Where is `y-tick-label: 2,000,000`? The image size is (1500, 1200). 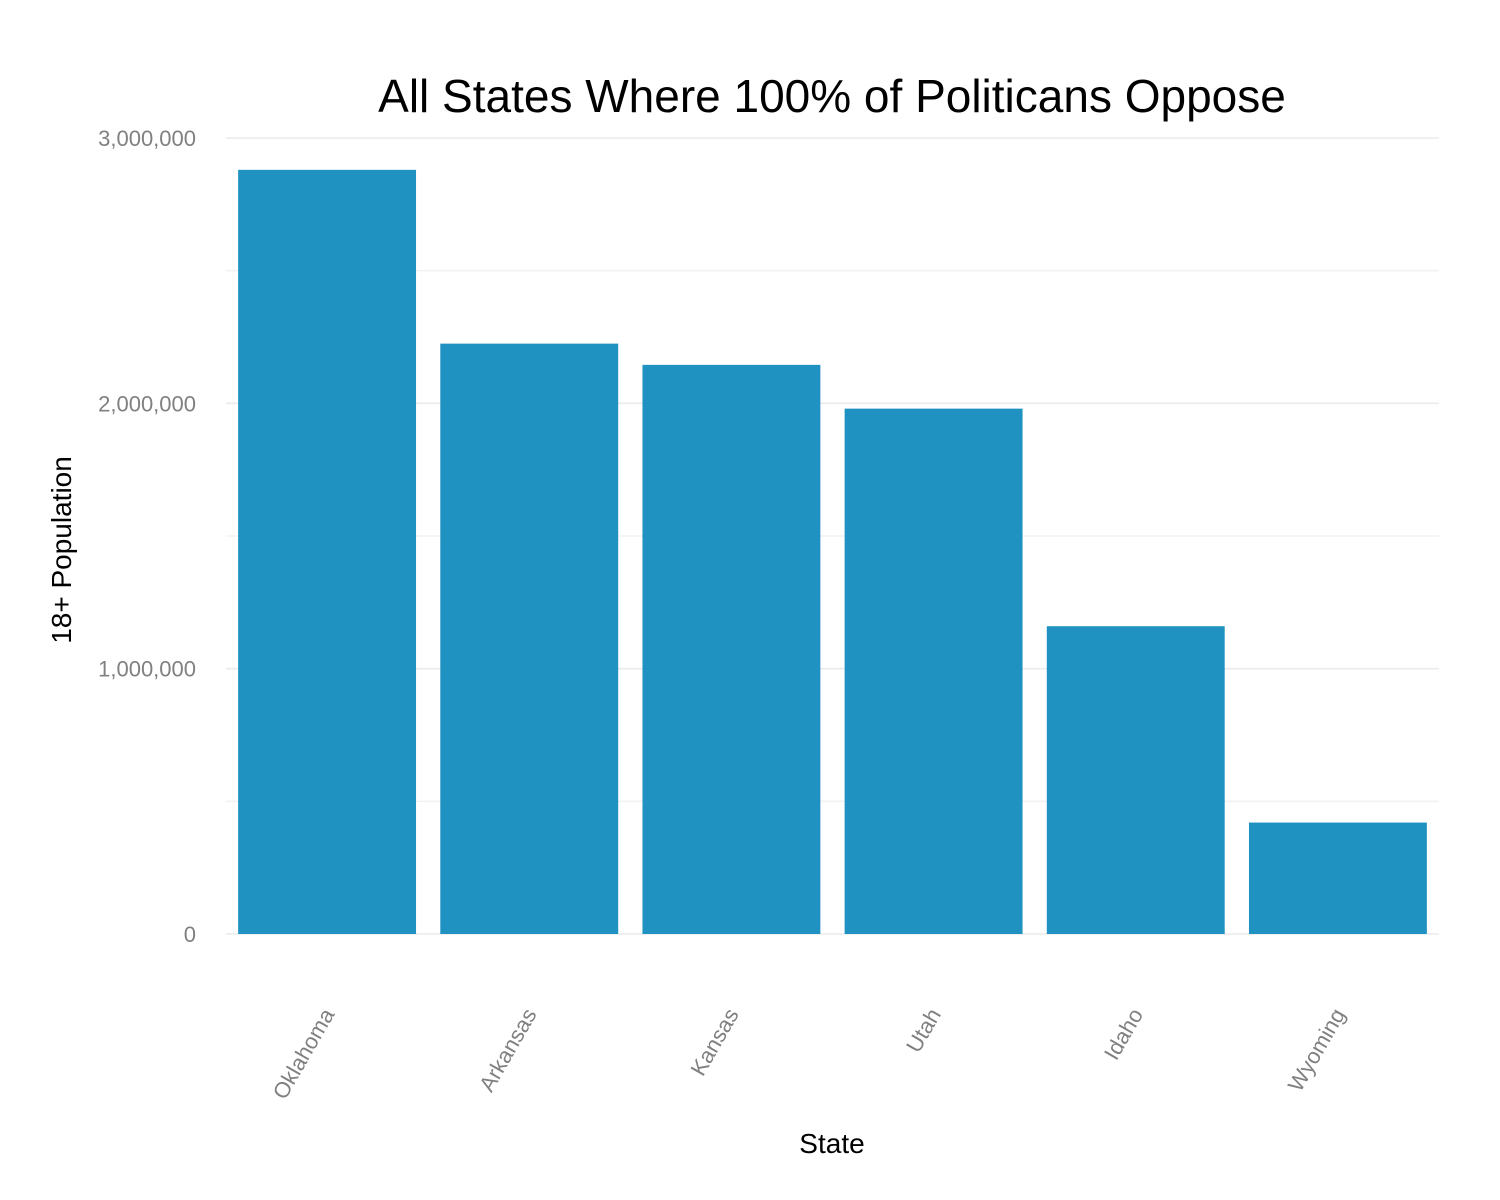 y-tick-label: 2,000,000 is located at coordinates (147, 403).